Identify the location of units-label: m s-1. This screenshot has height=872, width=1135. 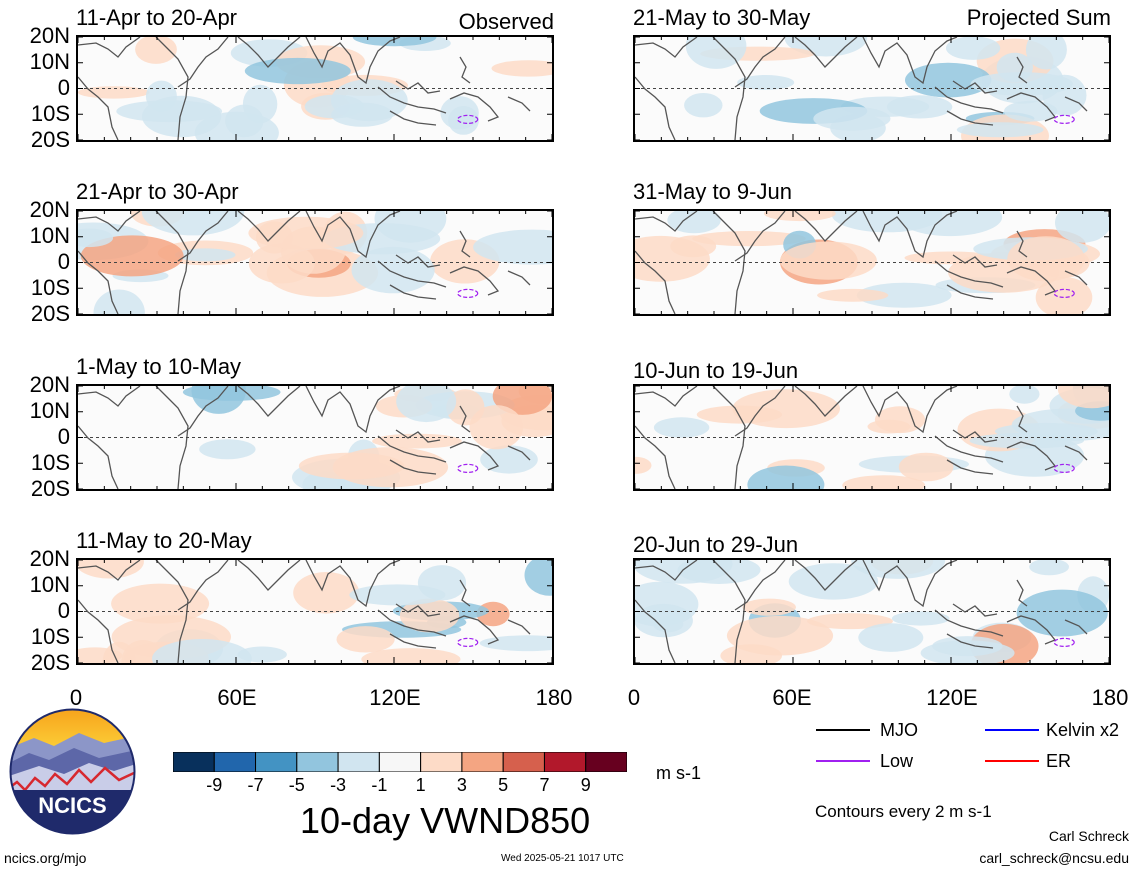
(678, 773).